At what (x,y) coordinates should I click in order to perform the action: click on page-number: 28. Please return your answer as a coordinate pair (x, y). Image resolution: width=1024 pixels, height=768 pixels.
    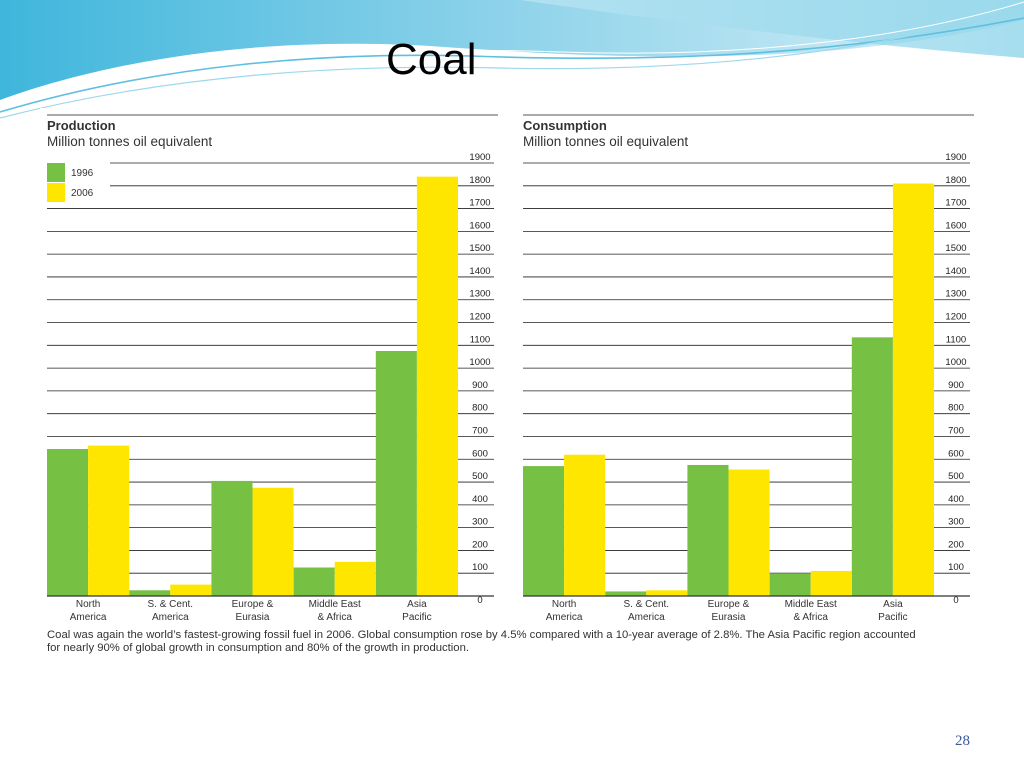
    Looking at the image, I should click on (962, 741).